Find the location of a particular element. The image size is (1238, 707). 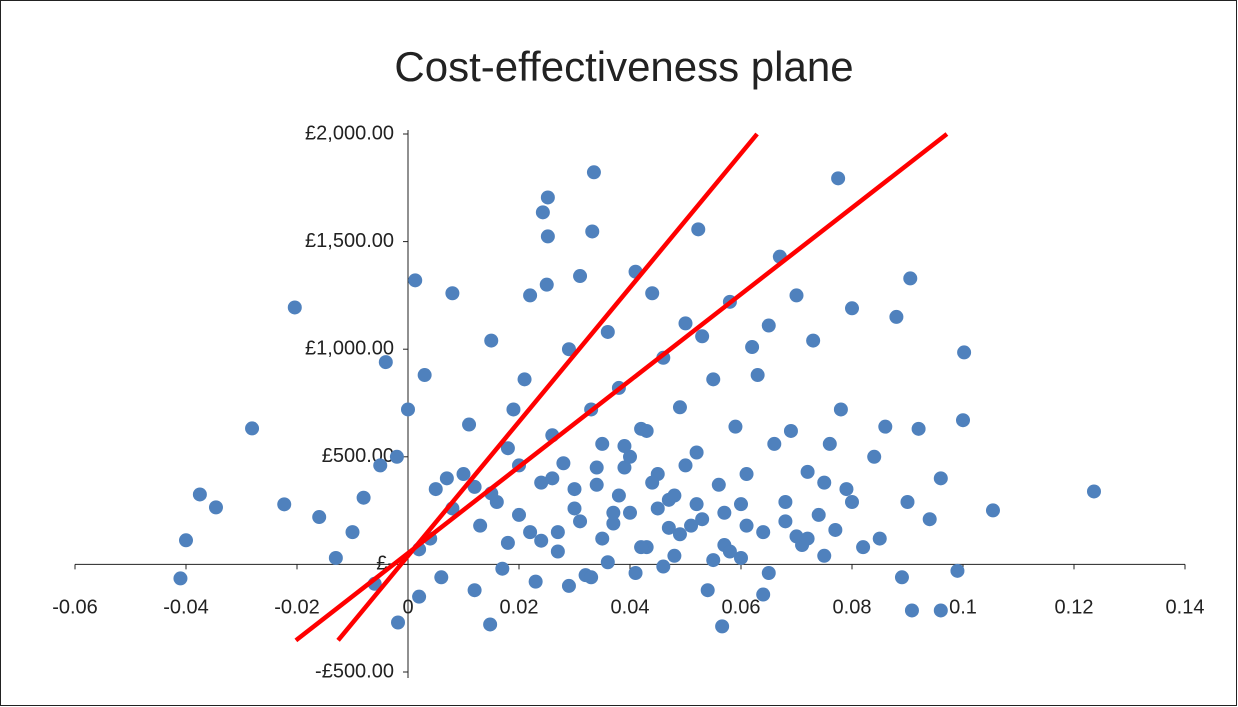

x-tick-label: 0 is located at coordinates (407, 608).